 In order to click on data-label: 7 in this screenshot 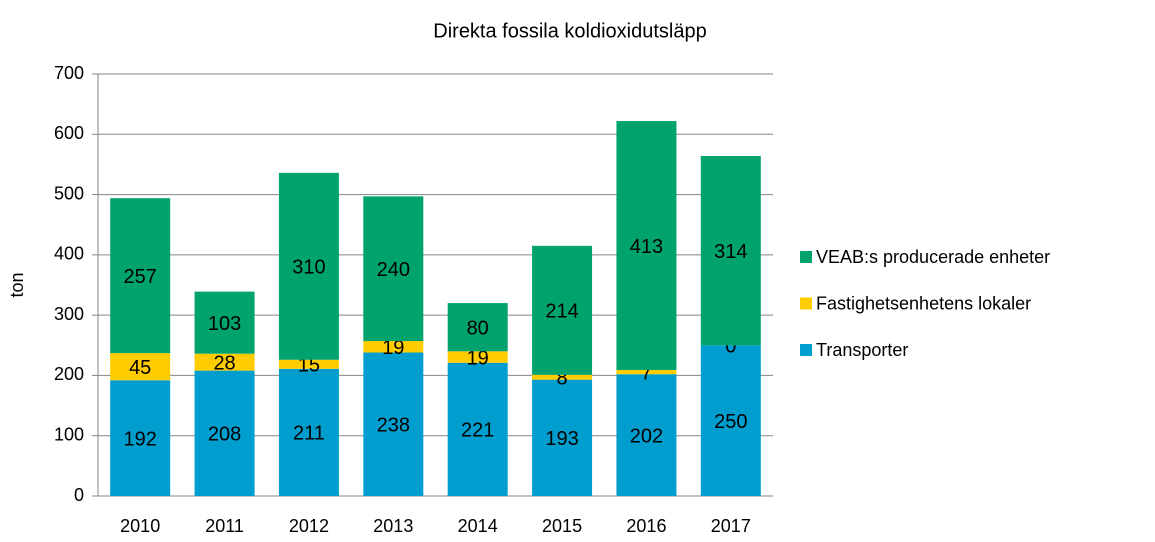, I will do `click(646, 373)`.